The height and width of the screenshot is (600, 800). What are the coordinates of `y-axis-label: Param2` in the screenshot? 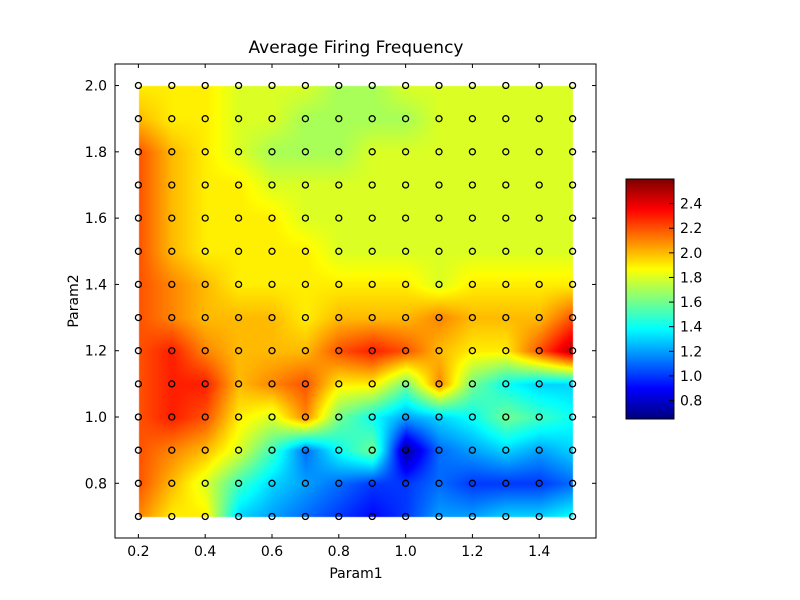 It's located at (74, 300).